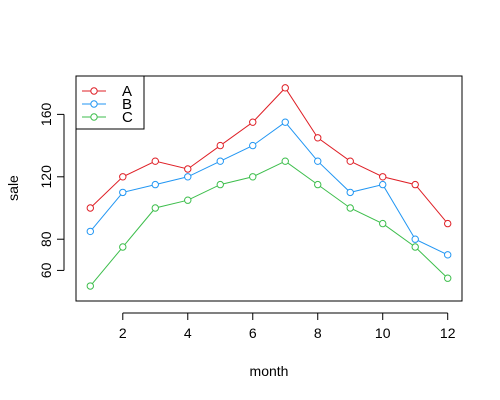 This screenshot has width=500, height=400. Describe the element at coordinates (318, 333) in the screenshot. I see `x-tick-label: 8` at that location.